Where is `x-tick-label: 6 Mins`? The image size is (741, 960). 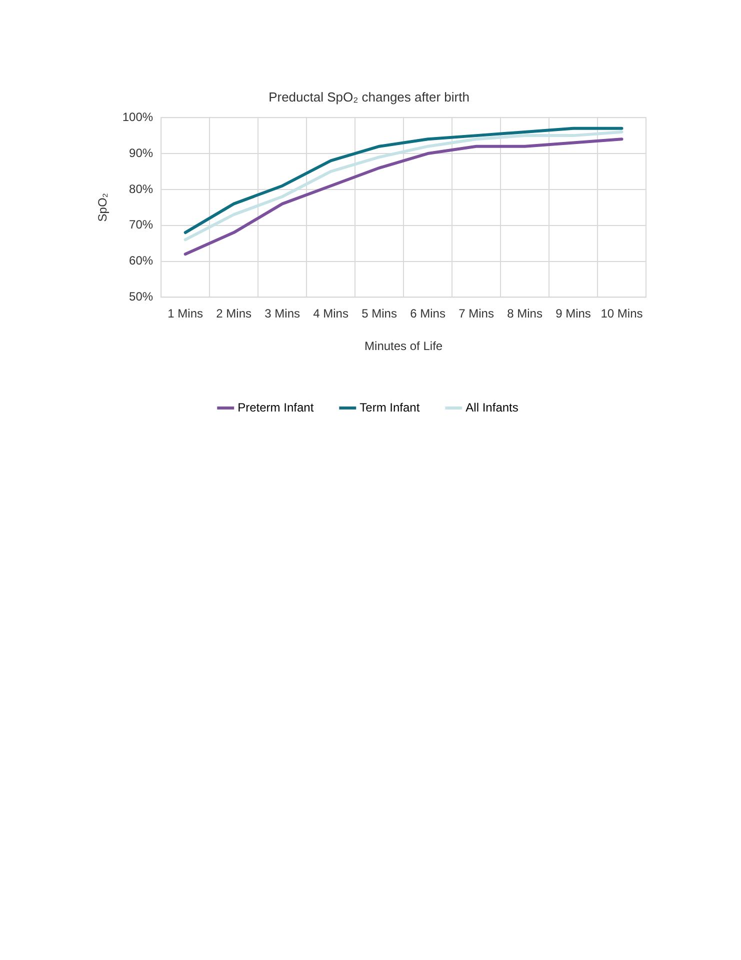
x-tick-label: 6 Mins is located at coordinates (428, 313).